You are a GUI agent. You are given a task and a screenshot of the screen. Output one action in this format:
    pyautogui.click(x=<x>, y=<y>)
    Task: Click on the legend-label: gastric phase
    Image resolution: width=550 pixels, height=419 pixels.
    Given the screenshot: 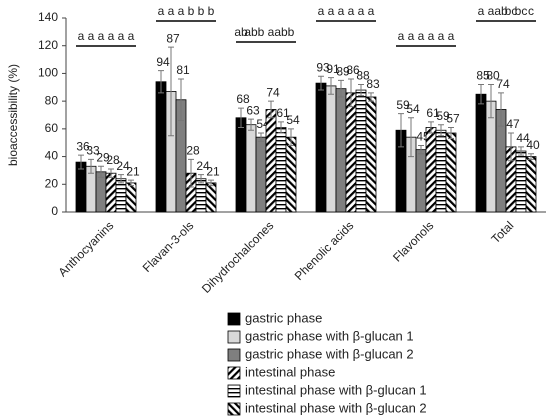 What is the action you would take?
    pyautogui.click(x=283, y=317)
    